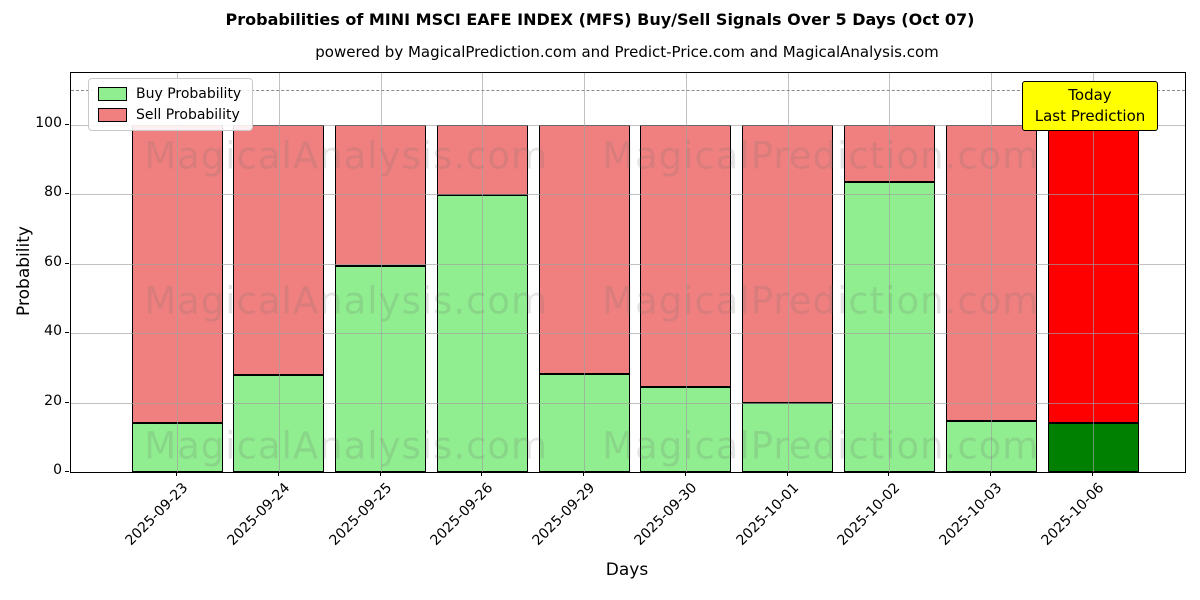 This screenshot has height=600, width=1200. I want to click on y-tick-label-60: 60, so click(53, 261).